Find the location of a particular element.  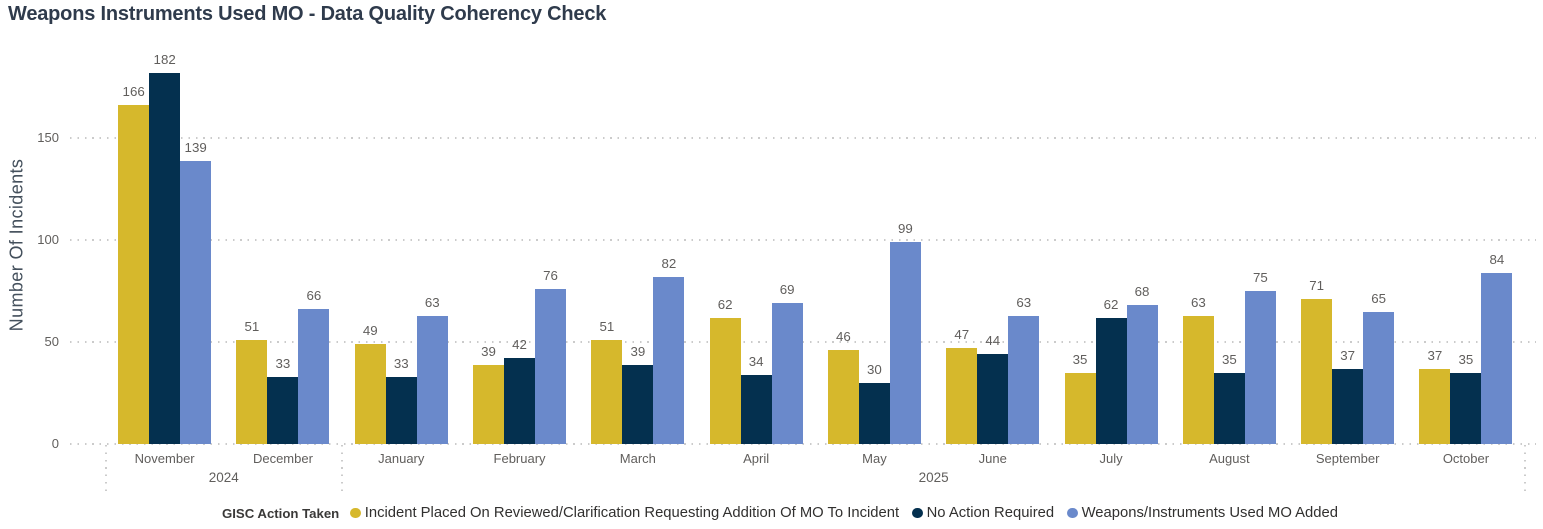

value-label: 49 is located at coordinates (370, 331).